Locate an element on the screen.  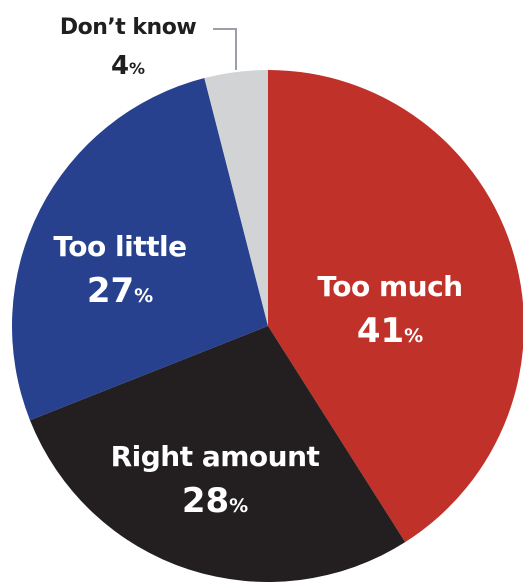
slice-label-right-amount: Right amount is located at coordinates (215, 456).